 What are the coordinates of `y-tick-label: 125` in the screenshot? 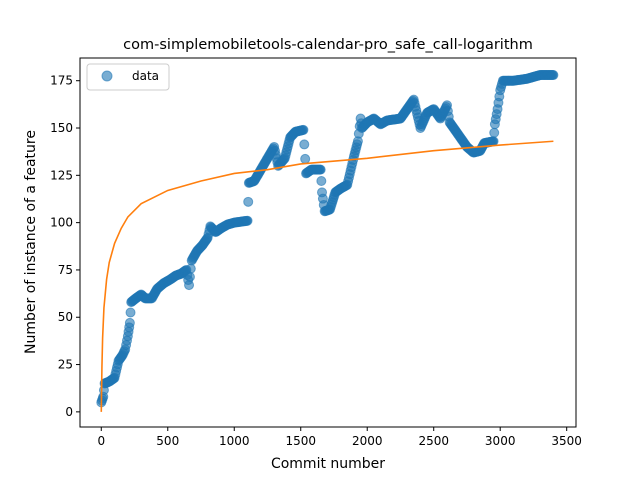 It's located at (61, 175).